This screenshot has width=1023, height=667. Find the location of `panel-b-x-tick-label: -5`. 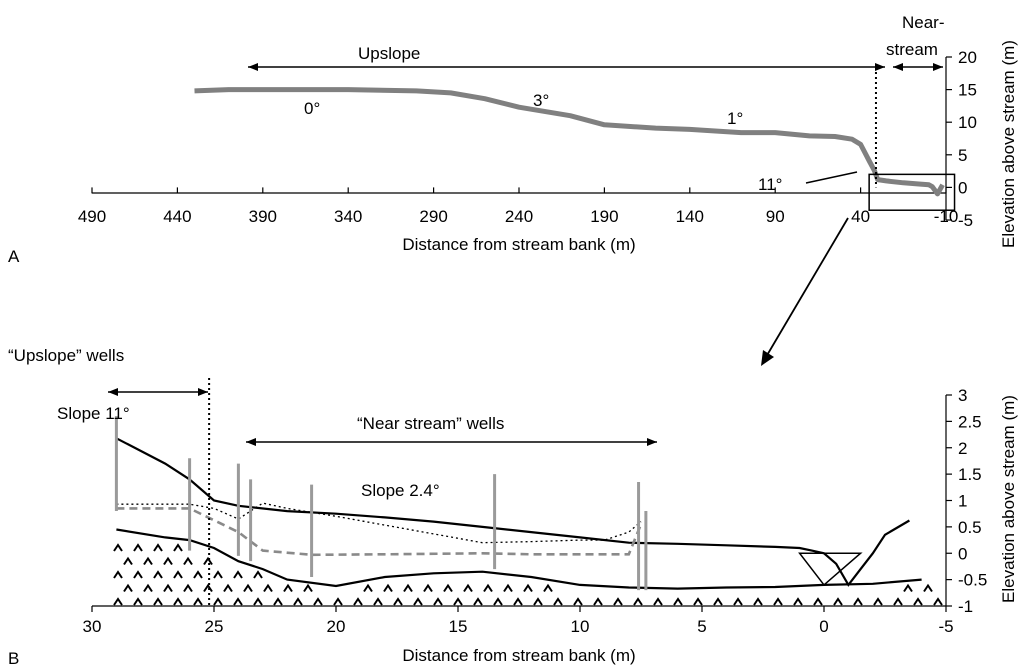

panel-b-x-tick-label: -5 is located at coordinates (945, 626).